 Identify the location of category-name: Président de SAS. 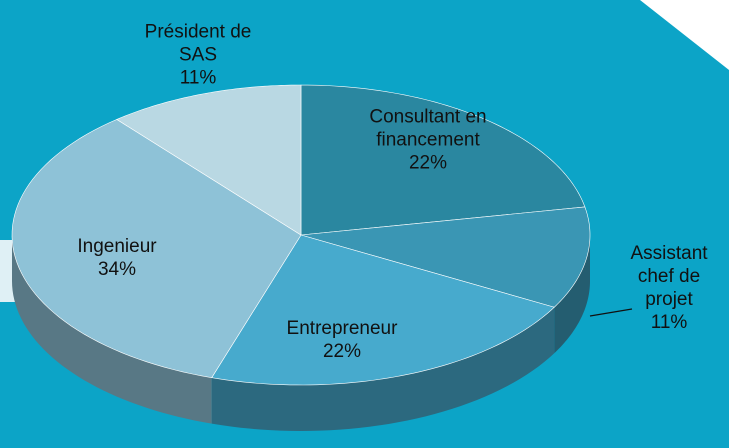
(198, 43).